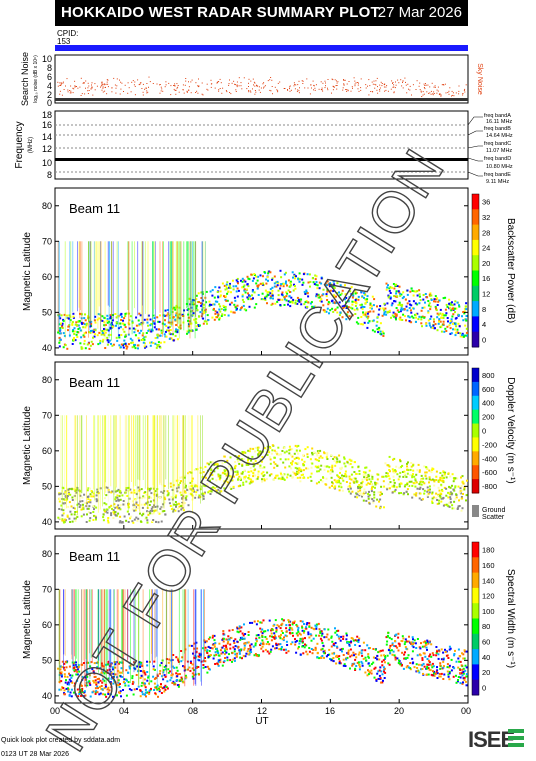 The width and height of the screenshot is (536, 761). Describe the element at coordinates (25, 79) in the screenshot. I see `noise-ylabel: Search Noise` at that location.